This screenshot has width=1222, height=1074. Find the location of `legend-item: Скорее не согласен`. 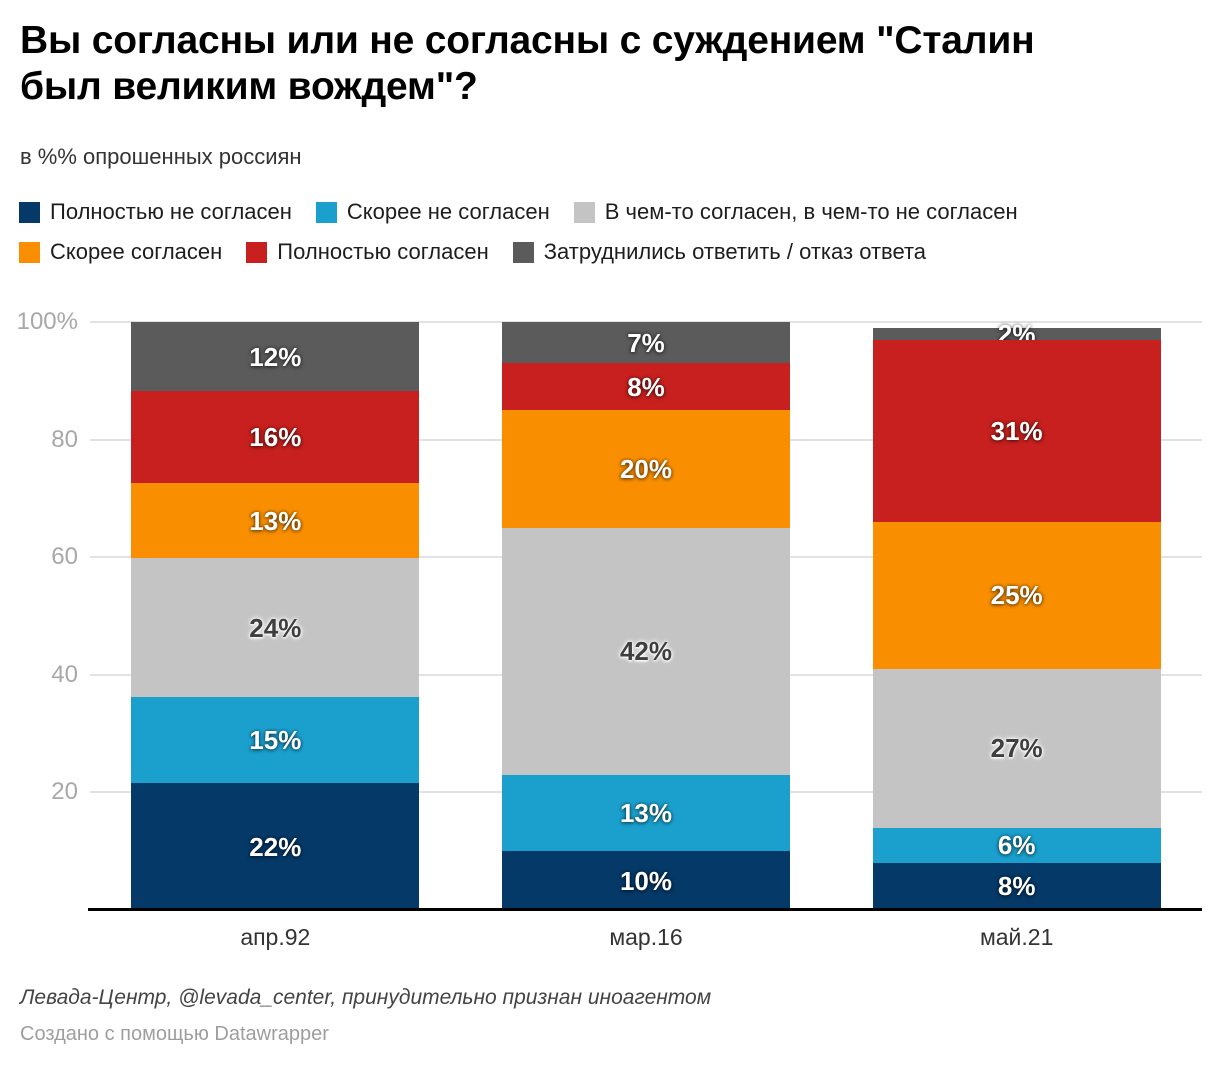

legend-item: Скорее не согласен is located at coordinates (432, 212).